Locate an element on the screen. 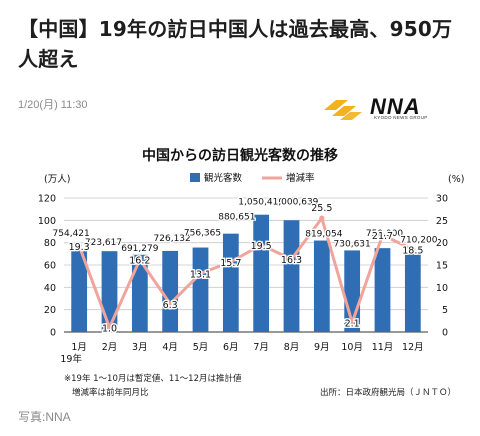  logo-subtitle: KYODO NEWS GROUP is located at coordinates (401, 117).